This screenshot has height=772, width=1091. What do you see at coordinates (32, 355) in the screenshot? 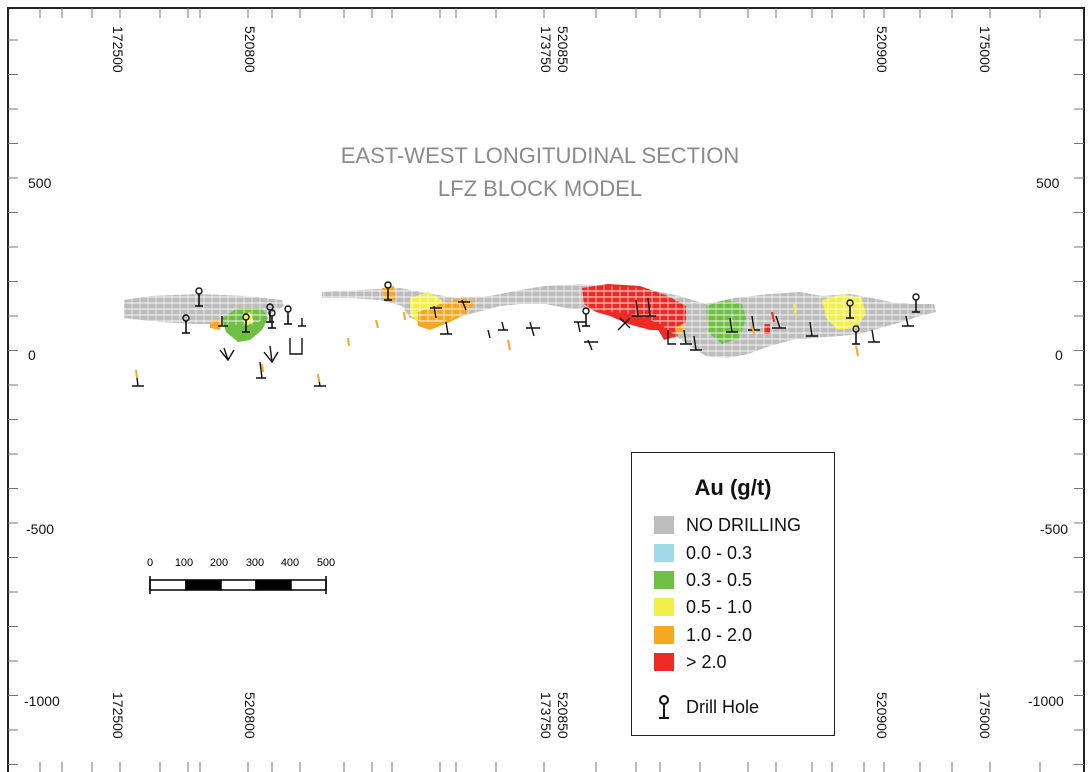
I see `left-elev-label: 0` at bounding box center [32, 355].